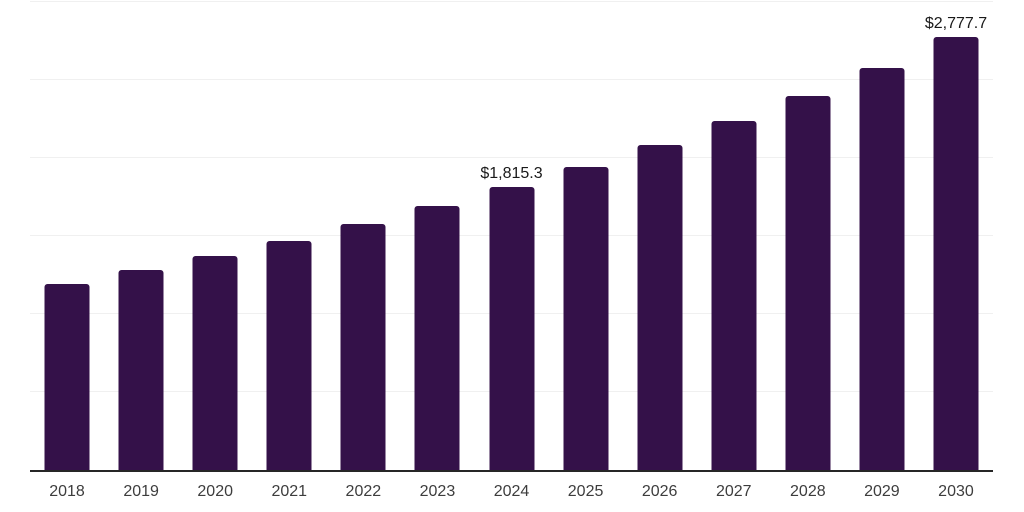 The width and height of the screenshot is (1024, 512). I want to click on bar-value-label: $2,777.7, so click(956, 23).